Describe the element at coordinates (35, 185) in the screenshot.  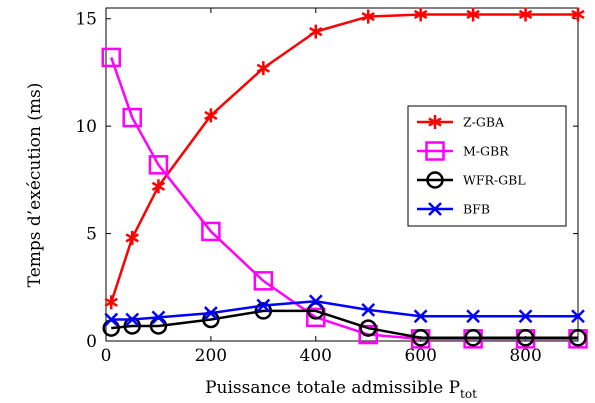
I see `y-axis-label: Temps d’exécution (ms)` at that location.